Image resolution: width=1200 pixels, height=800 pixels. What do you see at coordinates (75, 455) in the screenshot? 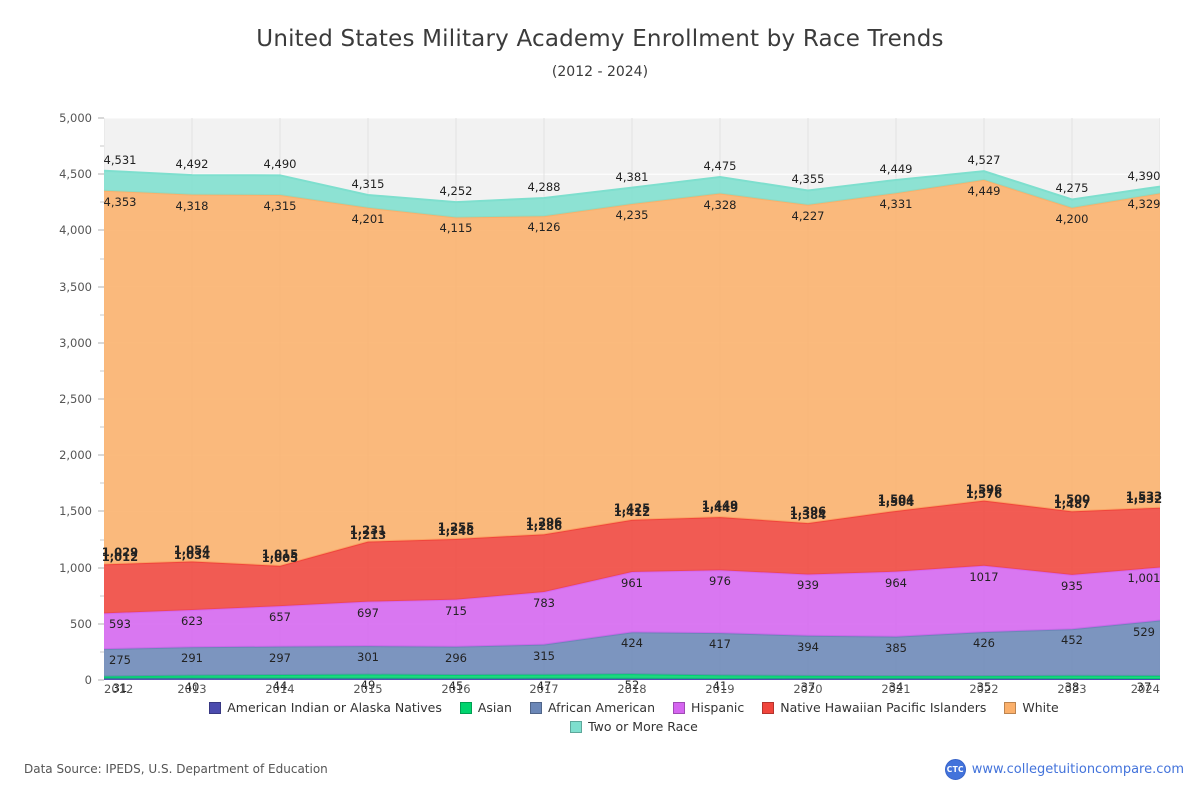
I see `y-axis-tick-label: 2,000` at bounding box center [75, 455].